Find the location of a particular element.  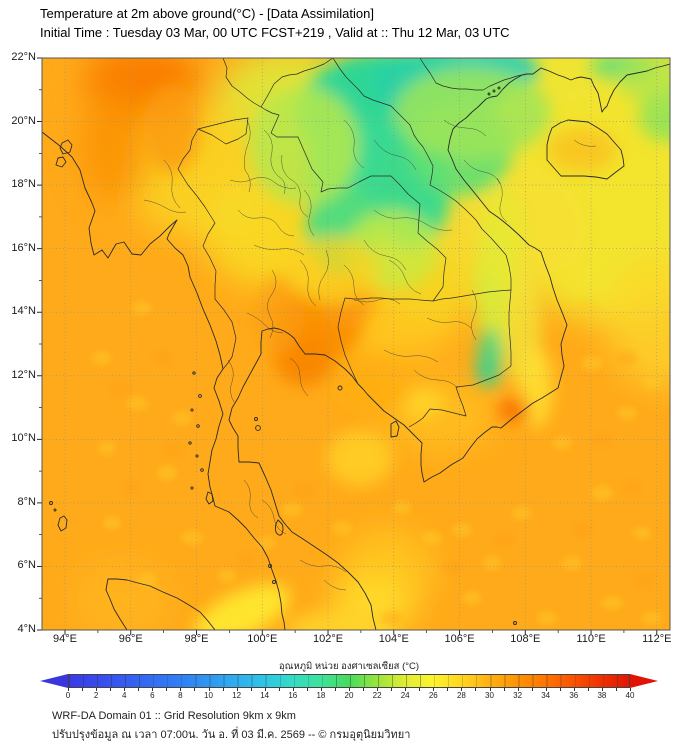

colorbar-tick-value: 26 is located at coordinates (433, 695).